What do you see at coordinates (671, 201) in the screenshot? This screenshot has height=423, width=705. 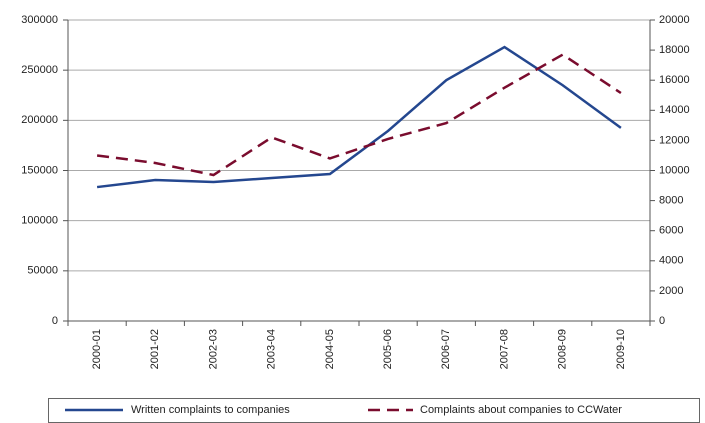 I see `y2-tick-label: 8000` at bounding box center [671, 201].